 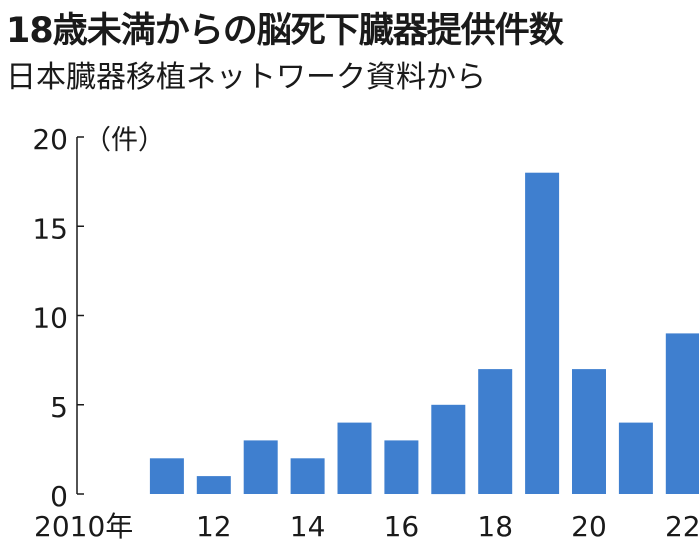 What do you see at coordinates (50, 318) in the screenshot?
I see `y-tick-label: 10` at bounding box center [50, 318].